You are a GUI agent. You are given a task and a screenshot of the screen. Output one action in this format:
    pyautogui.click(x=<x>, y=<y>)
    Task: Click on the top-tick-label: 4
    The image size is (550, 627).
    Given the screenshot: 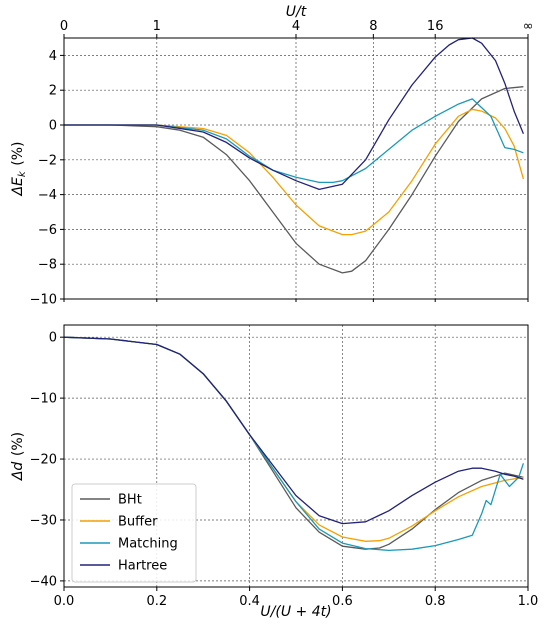 What is the action you would take?
    pyautogui.click(x=296, y=26)
    